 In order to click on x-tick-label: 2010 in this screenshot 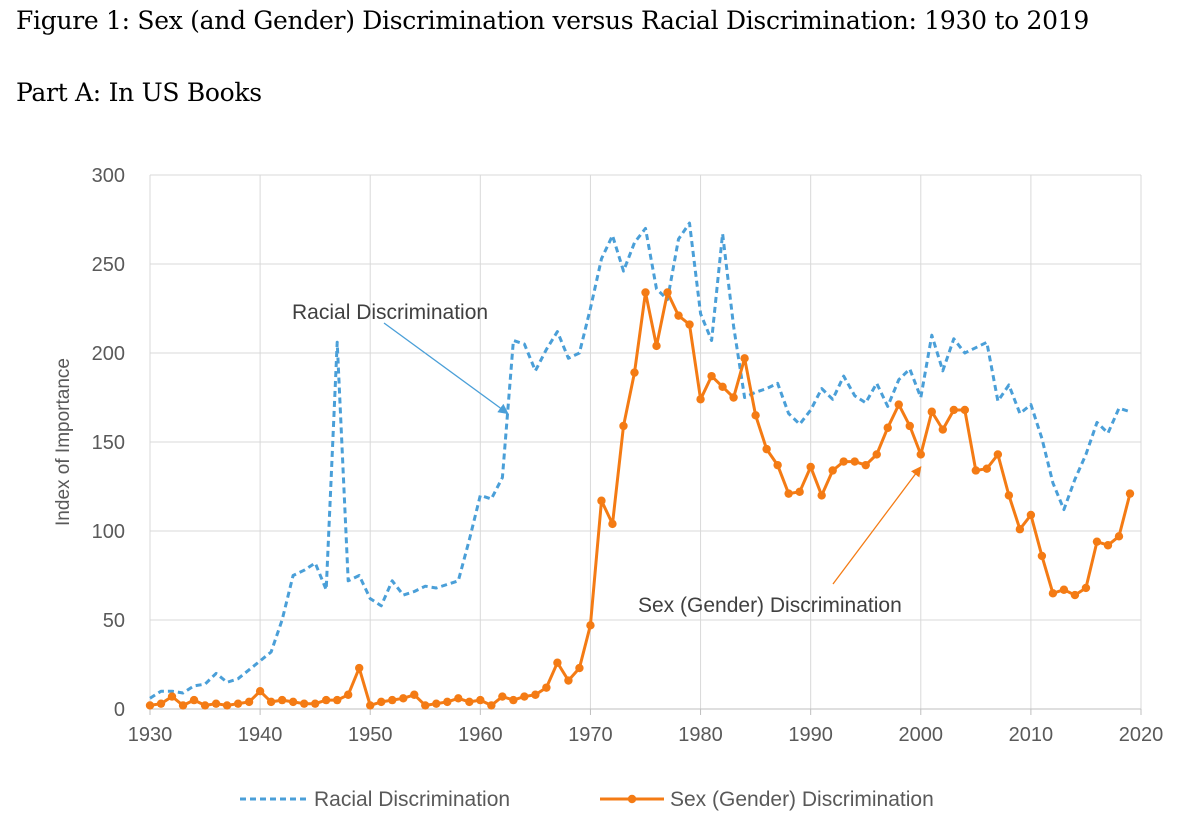, I will do `click(1031, 735)`.